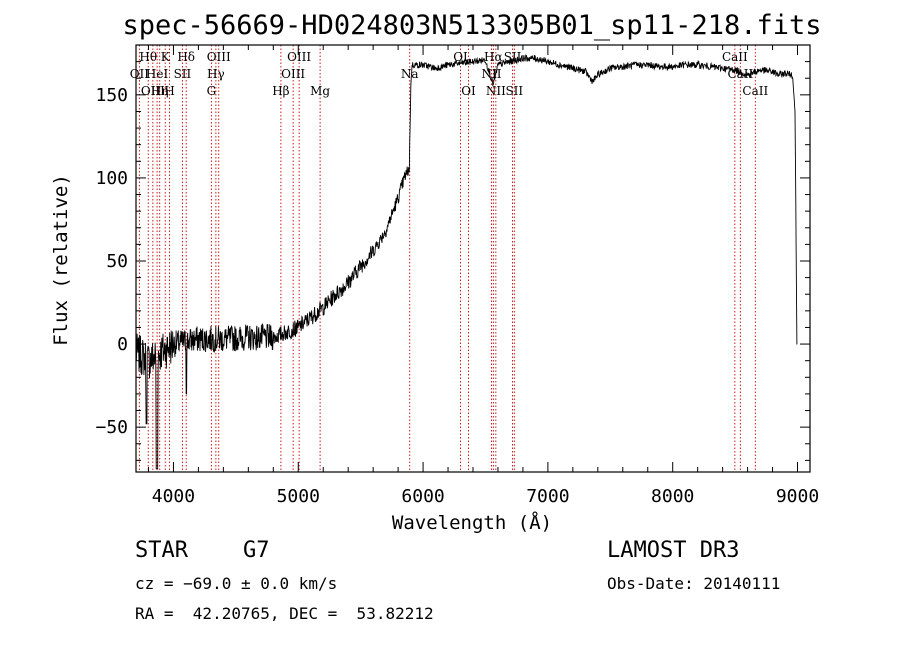 The image size is (900, 649). Describe the element at coordinates (140, 74) in the screenshot. I see `spectral-line-label: OII` at that location.